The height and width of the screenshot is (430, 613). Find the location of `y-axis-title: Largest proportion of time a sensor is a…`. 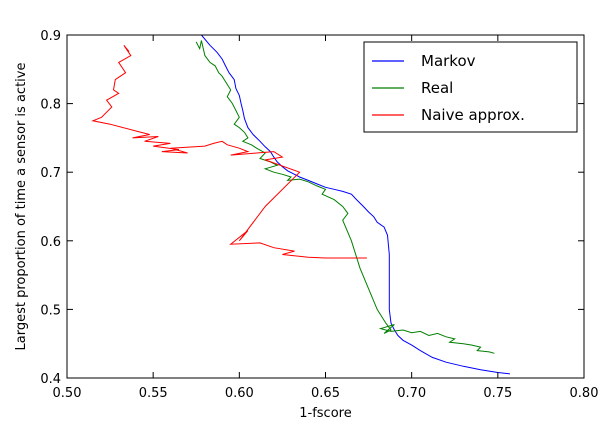

y-axis-title: Largest proportion of time a sensor is a… is located at coordinates (21, 207).